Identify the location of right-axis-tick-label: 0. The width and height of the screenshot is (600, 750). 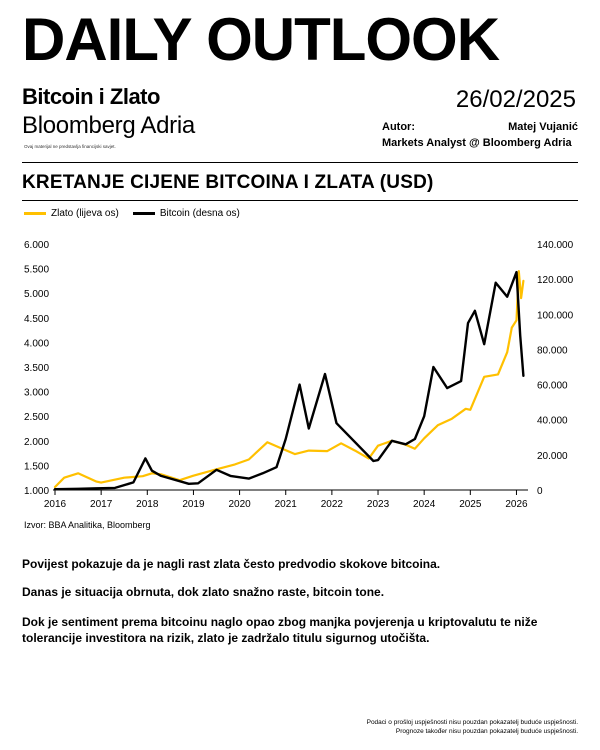
(540, 491).